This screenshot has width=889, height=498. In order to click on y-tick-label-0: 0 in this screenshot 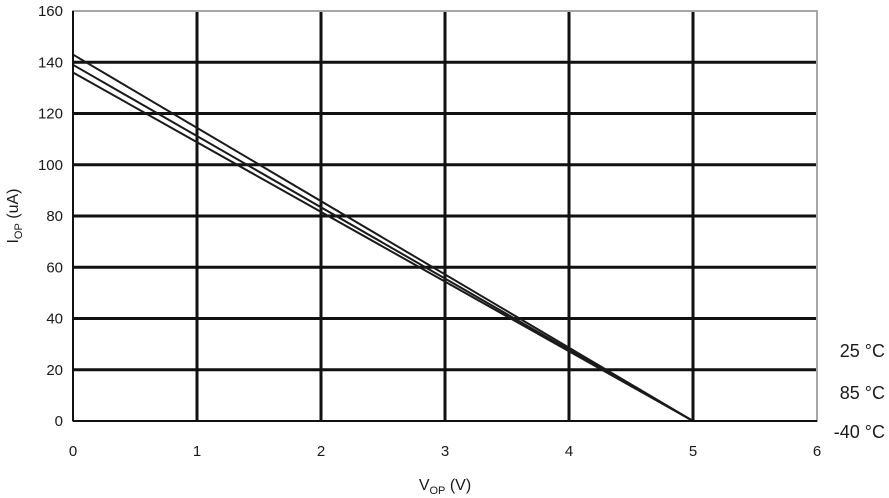, I will do `click(59, 421)`.